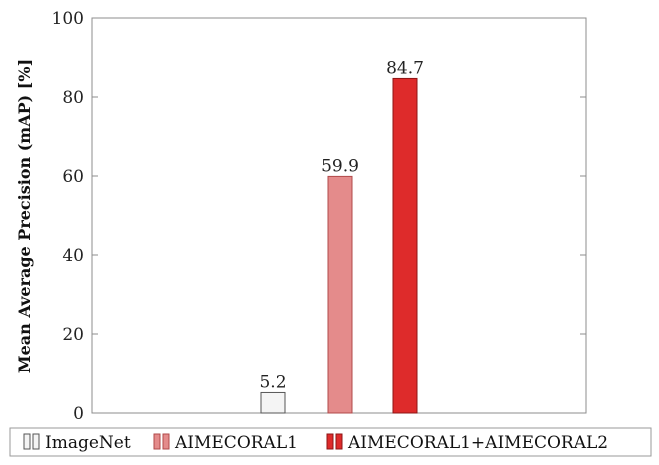 The image size is (659, 465). I want to click on y-tick-label: 20, so click(73, 335).